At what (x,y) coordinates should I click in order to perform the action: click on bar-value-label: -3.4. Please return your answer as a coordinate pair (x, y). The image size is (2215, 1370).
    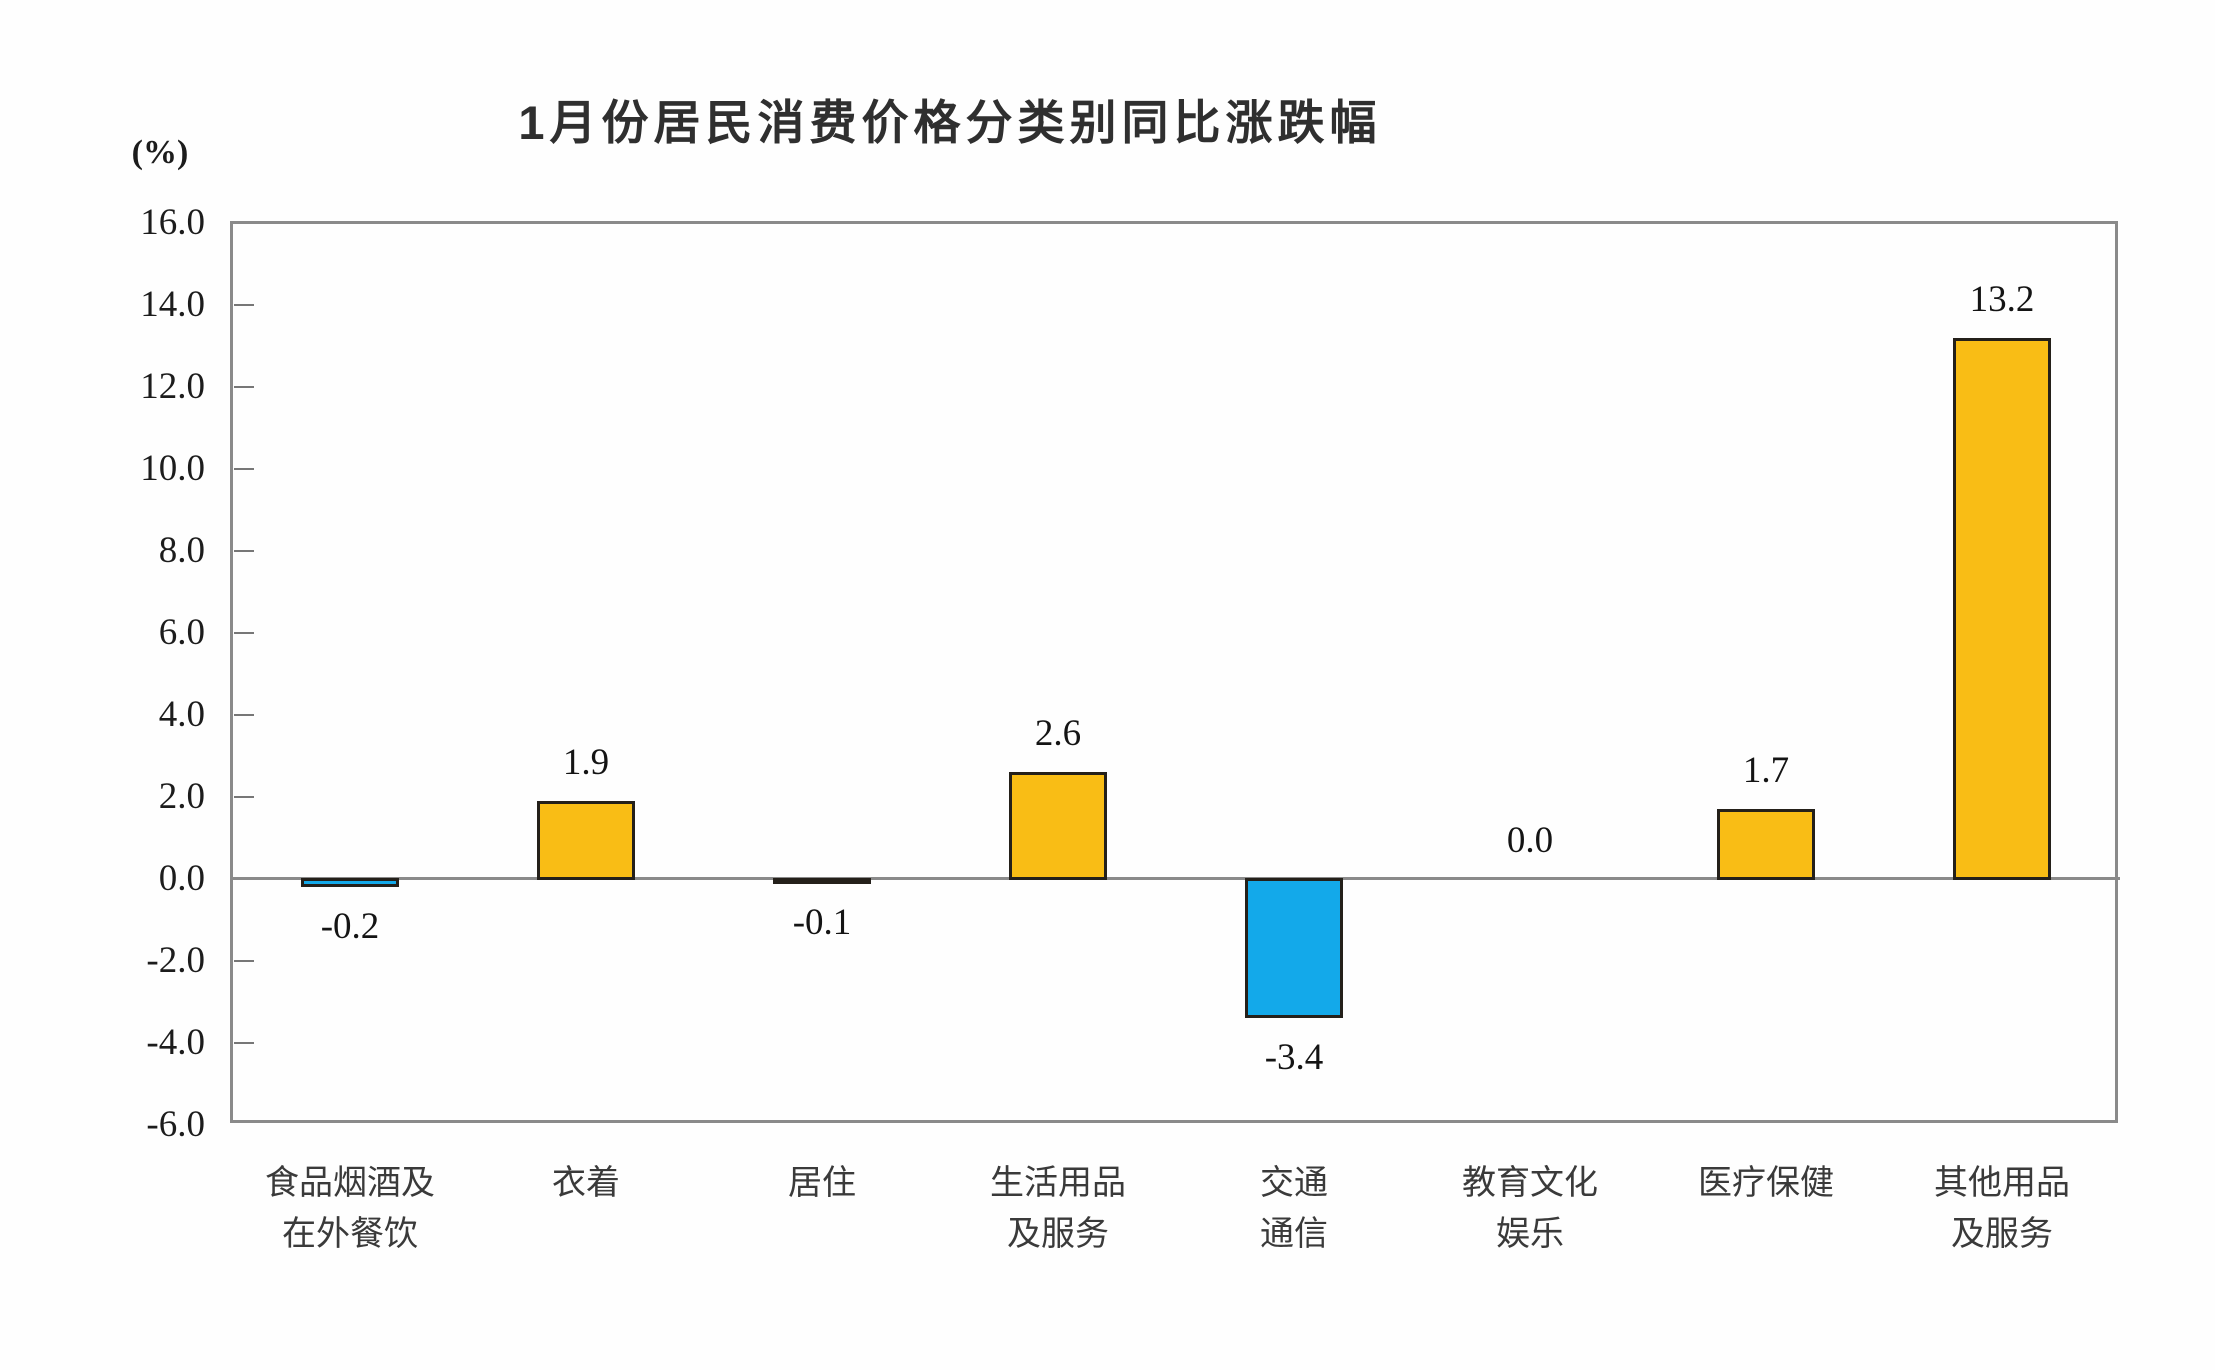
    Looking at the image, I should click on (1294, 1058).